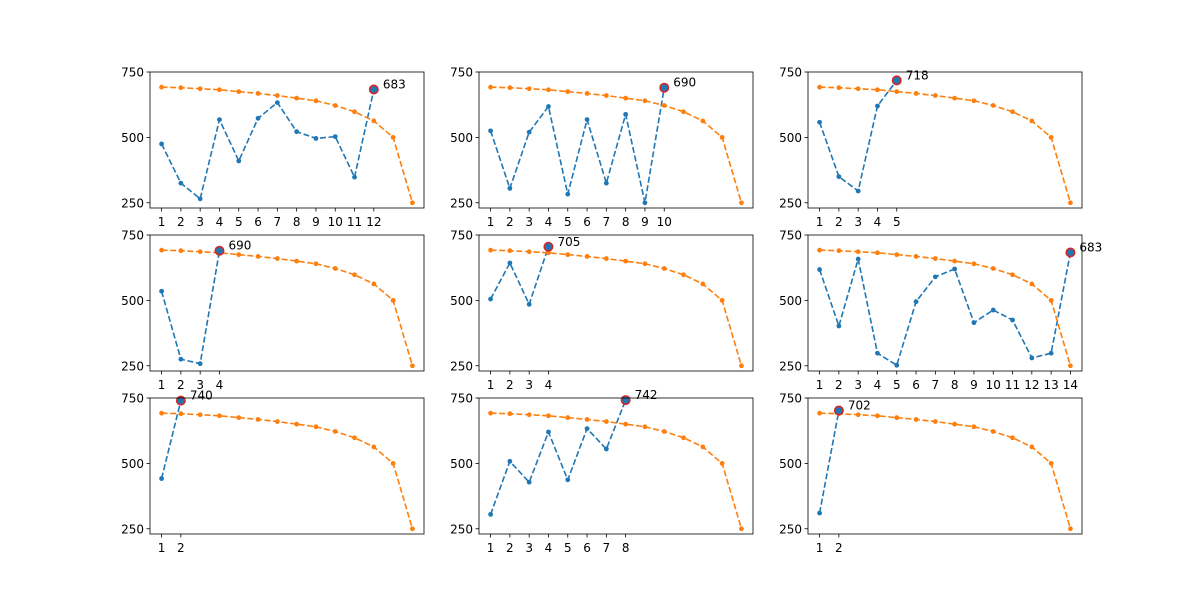  I want to click on subplot-5: 705 250 500 750 1 2 3 4, so click(602, 310).